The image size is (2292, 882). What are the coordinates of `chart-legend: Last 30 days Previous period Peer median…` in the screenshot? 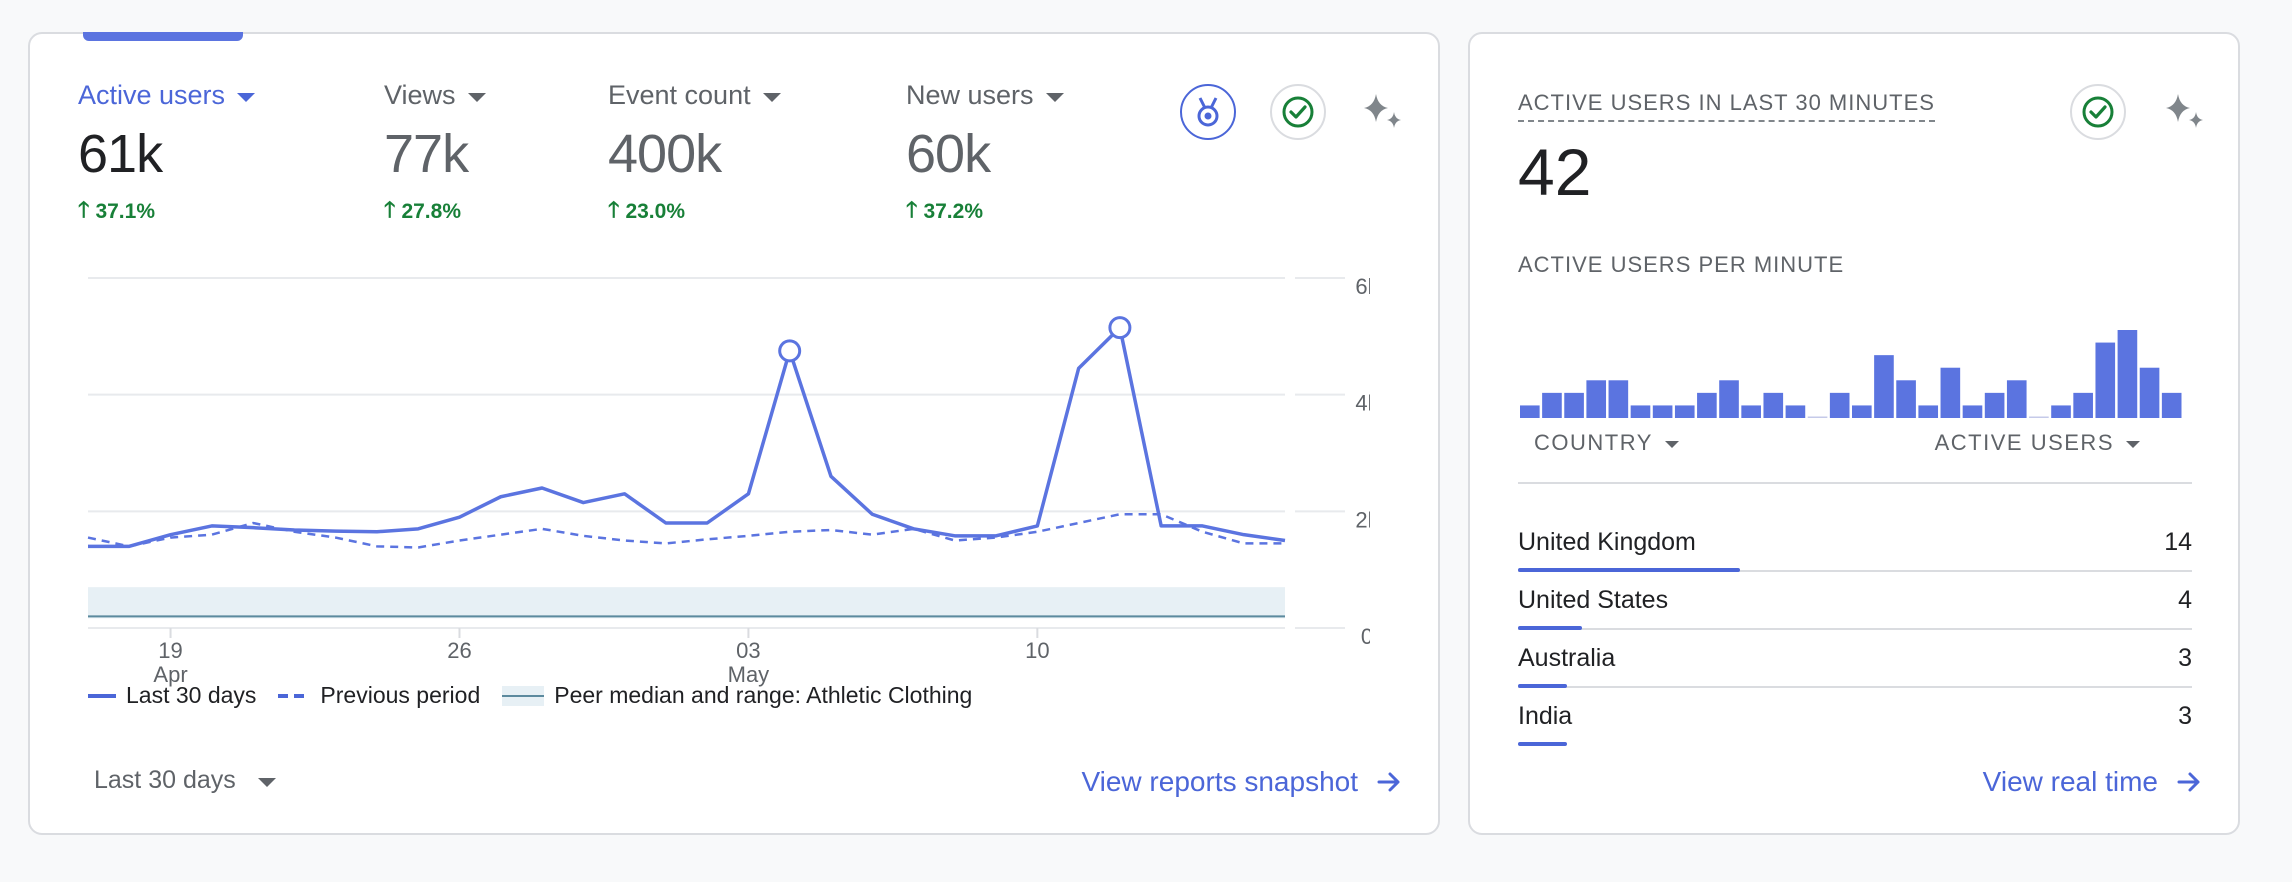 It's located at (533, 695).